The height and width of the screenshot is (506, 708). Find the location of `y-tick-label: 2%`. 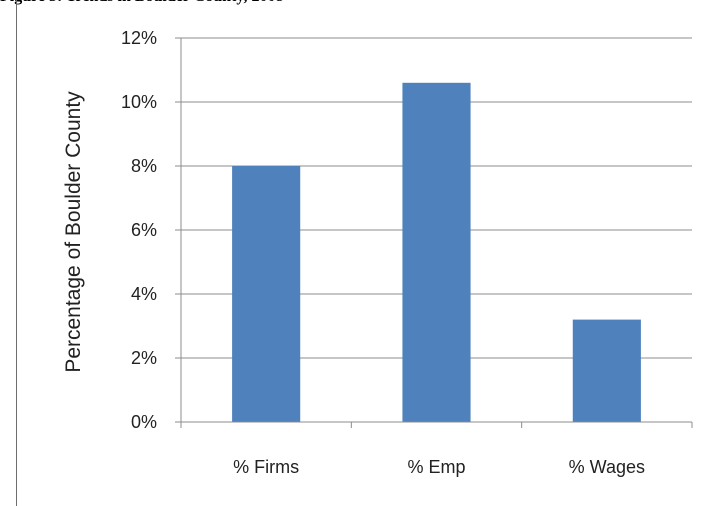

y-tick-label: 2% is located at coordinates (144, 358).